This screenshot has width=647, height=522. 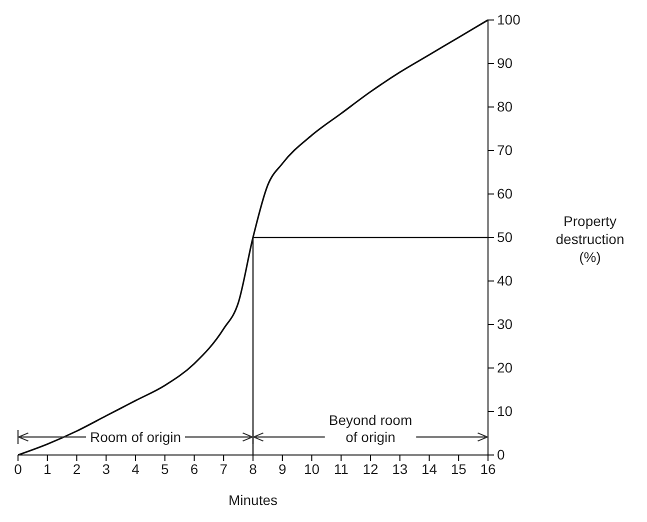 I want to click on y-tick-label: 10, so click(x=505, y=410).